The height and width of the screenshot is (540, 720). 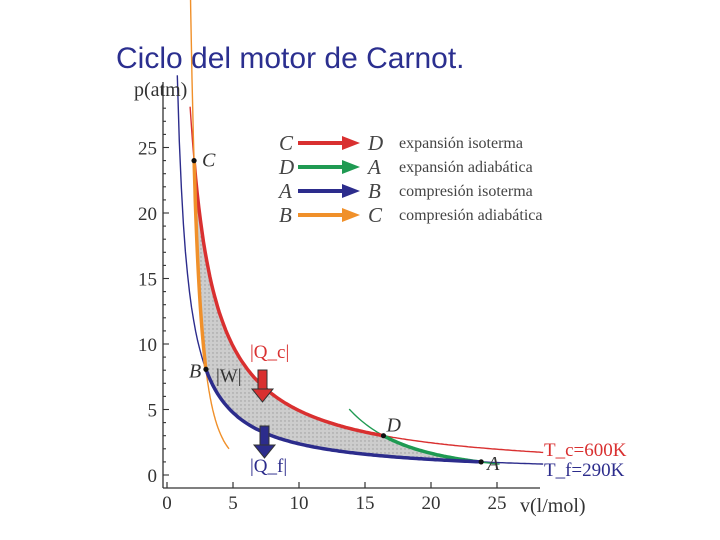 I want to click on y-tick-label: 5, so click(x=153, y=411).